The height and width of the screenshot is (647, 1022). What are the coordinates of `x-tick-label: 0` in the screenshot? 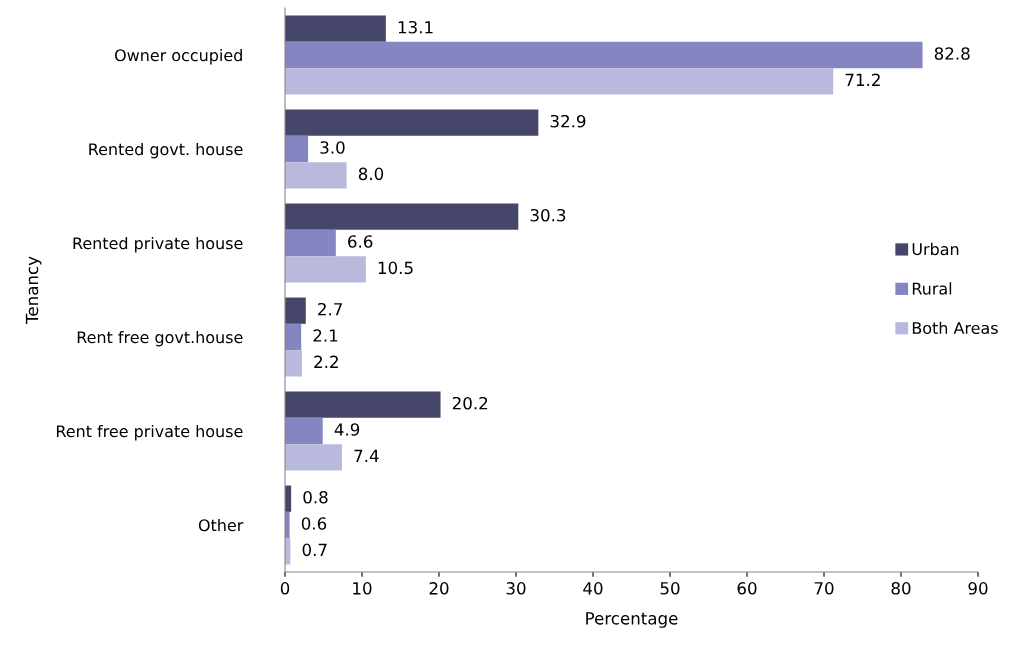 It's located at (285, 588).